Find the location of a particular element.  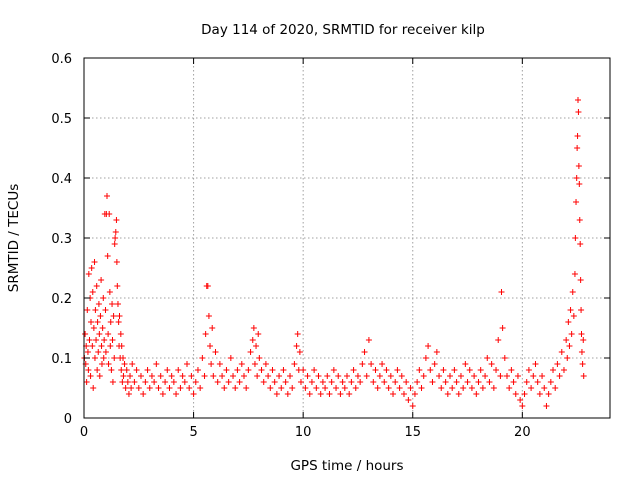

x-axis-label: GPS time / hours is located at coordinates (346, 466).